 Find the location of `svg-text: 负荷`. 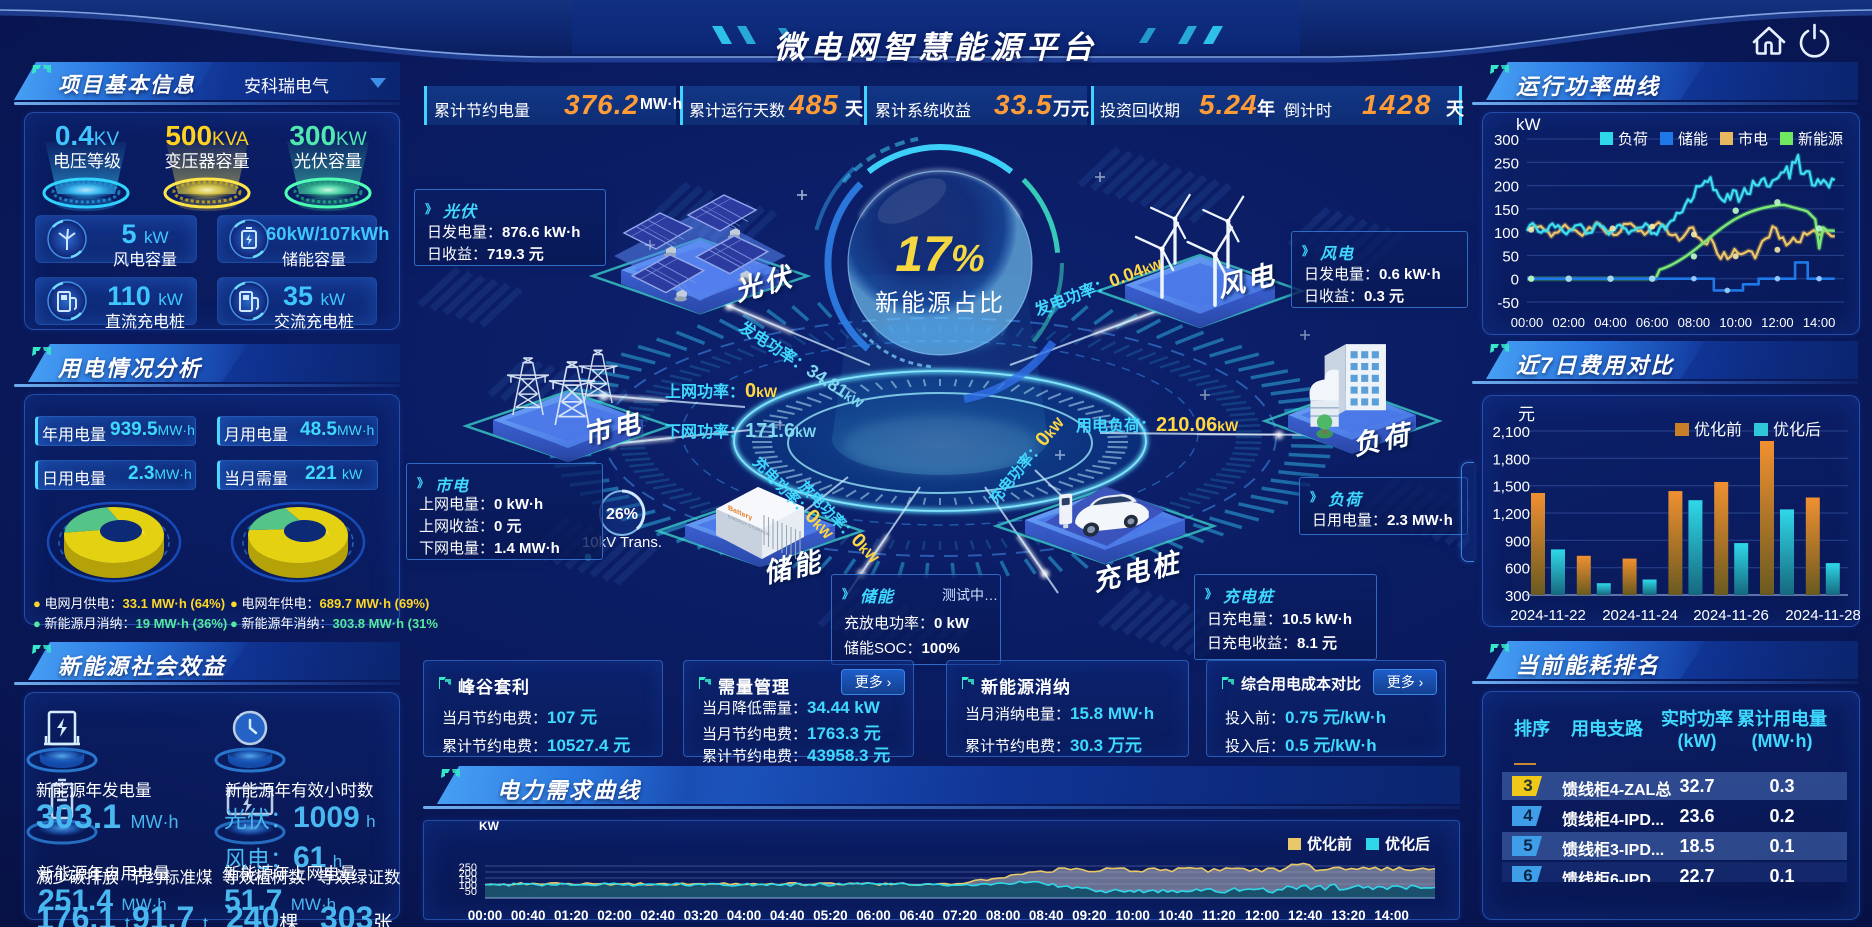

svg-text: 负荷 is located at coordinates (1633, 139).